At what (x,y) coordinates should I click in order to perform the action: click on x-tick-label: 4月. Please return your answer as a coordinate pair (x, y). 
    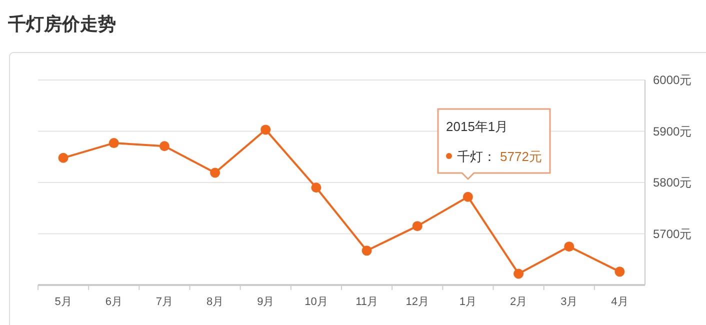
    Looking at the image, I should click on (619, 302).